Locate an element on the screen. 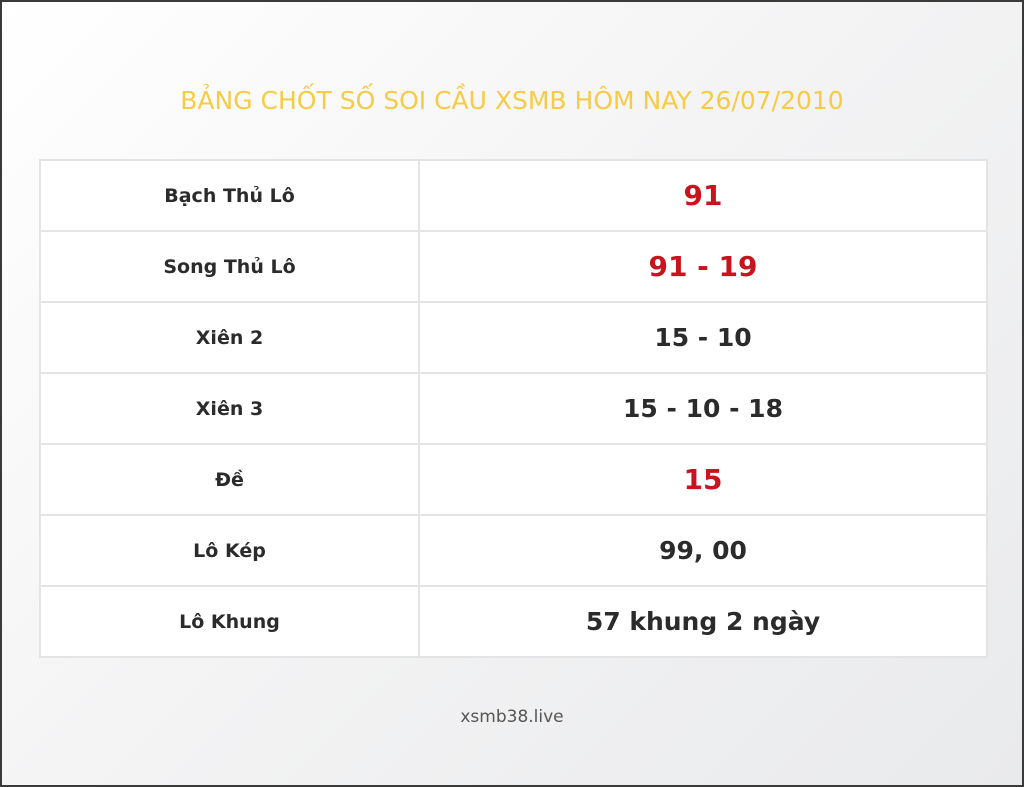 The height and width of the screenshot is (787, 1024). table-row: Xiên 3 15 - 10 - 18 is located at coordinates (513, 408).